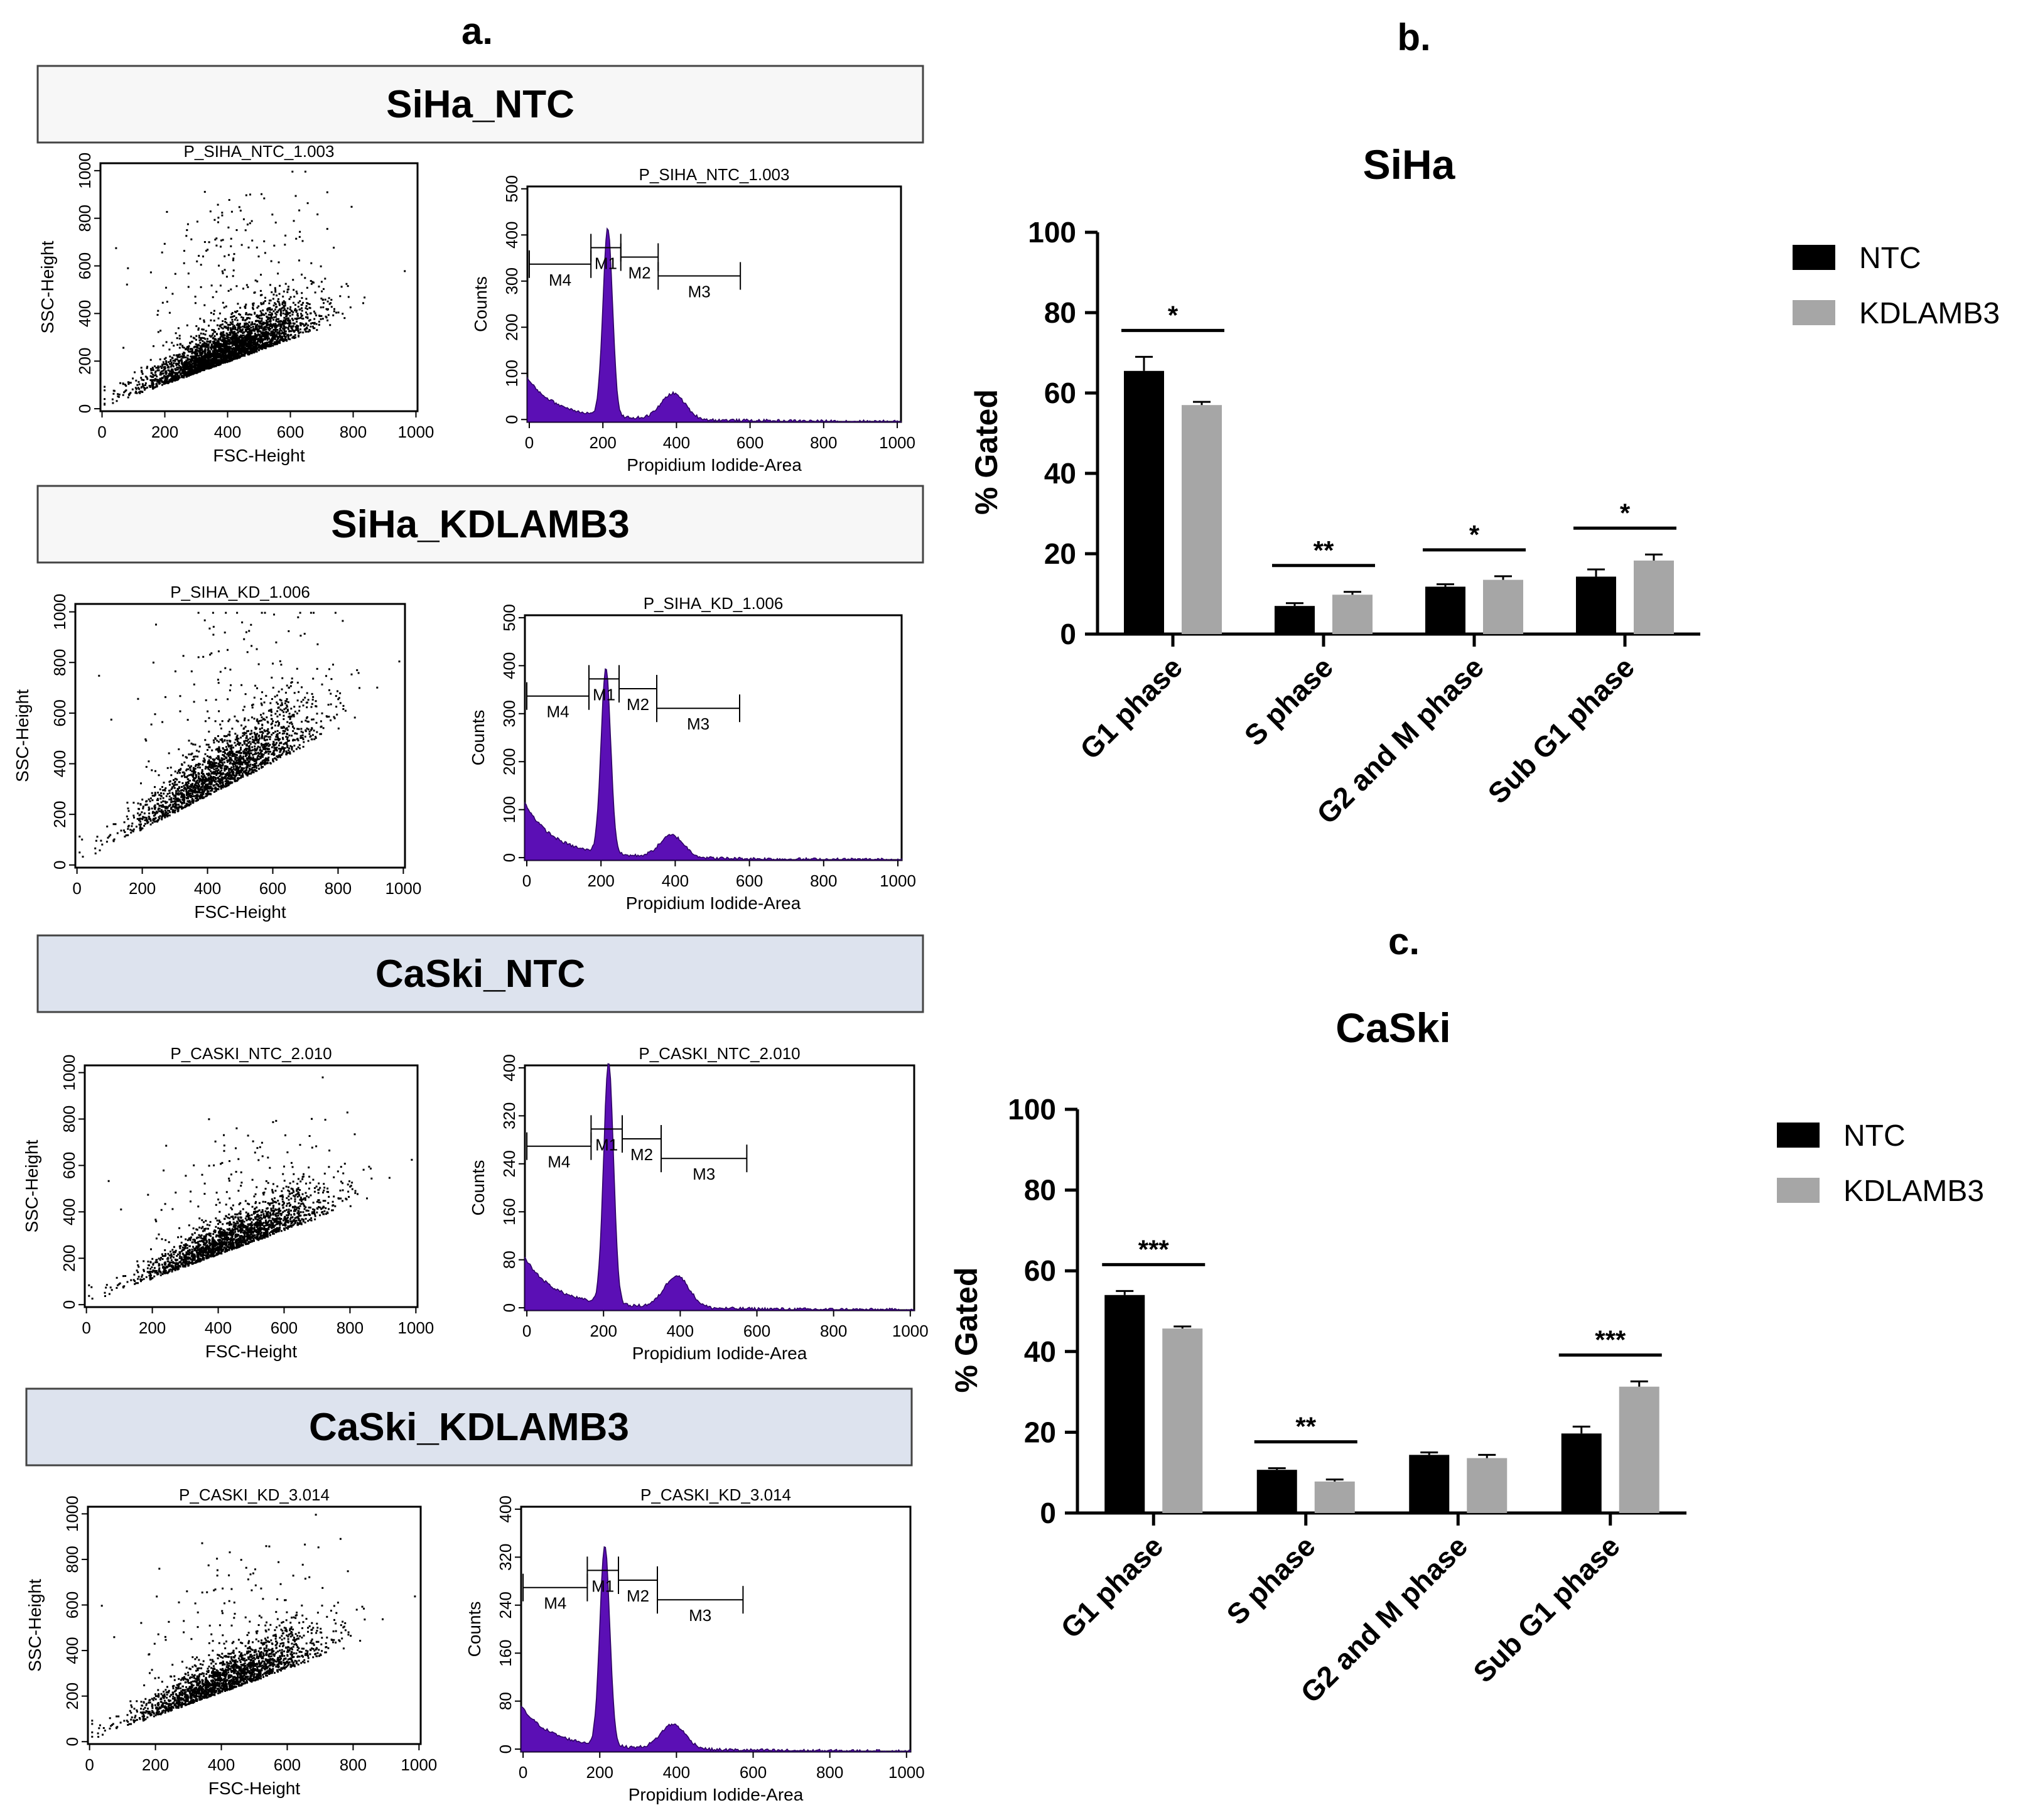 The height and width of the screenshot is (1820, 2023). I want to click on scatter-x-tick-label: 200, so click(142, 888).